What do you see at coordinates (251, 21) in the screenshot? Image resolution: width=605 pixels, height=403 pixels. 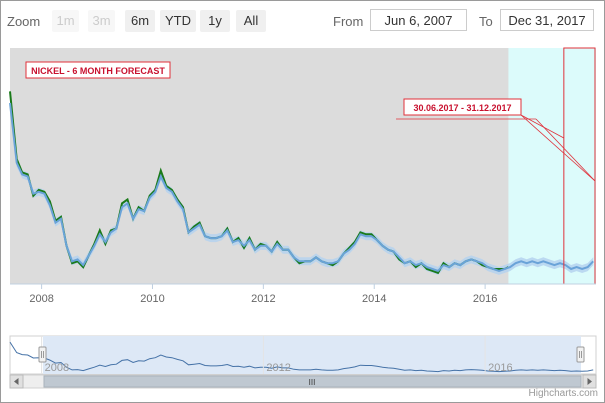 I see `range-all-button: All` at bounding box center [251, 21].